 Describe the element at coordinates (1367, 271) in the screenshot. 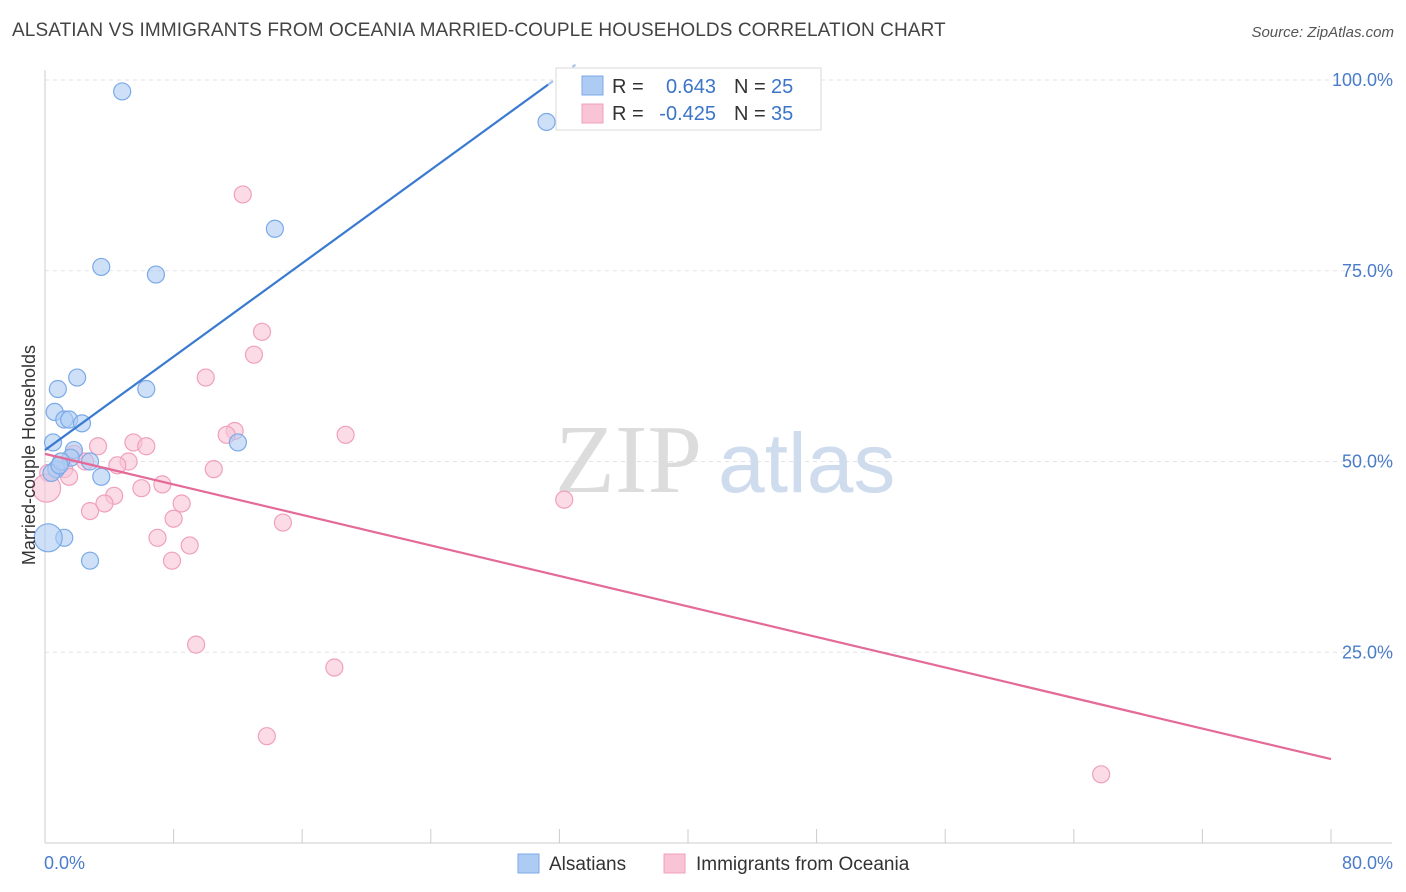

I see `y-tick-label: 75.0%` at that location.